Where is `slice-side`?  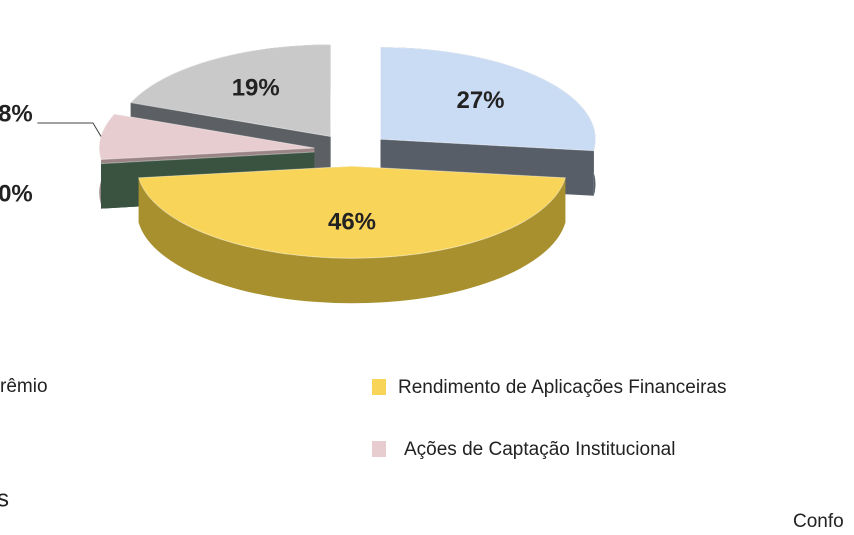
slice-side is located at coordinates (352, 240).